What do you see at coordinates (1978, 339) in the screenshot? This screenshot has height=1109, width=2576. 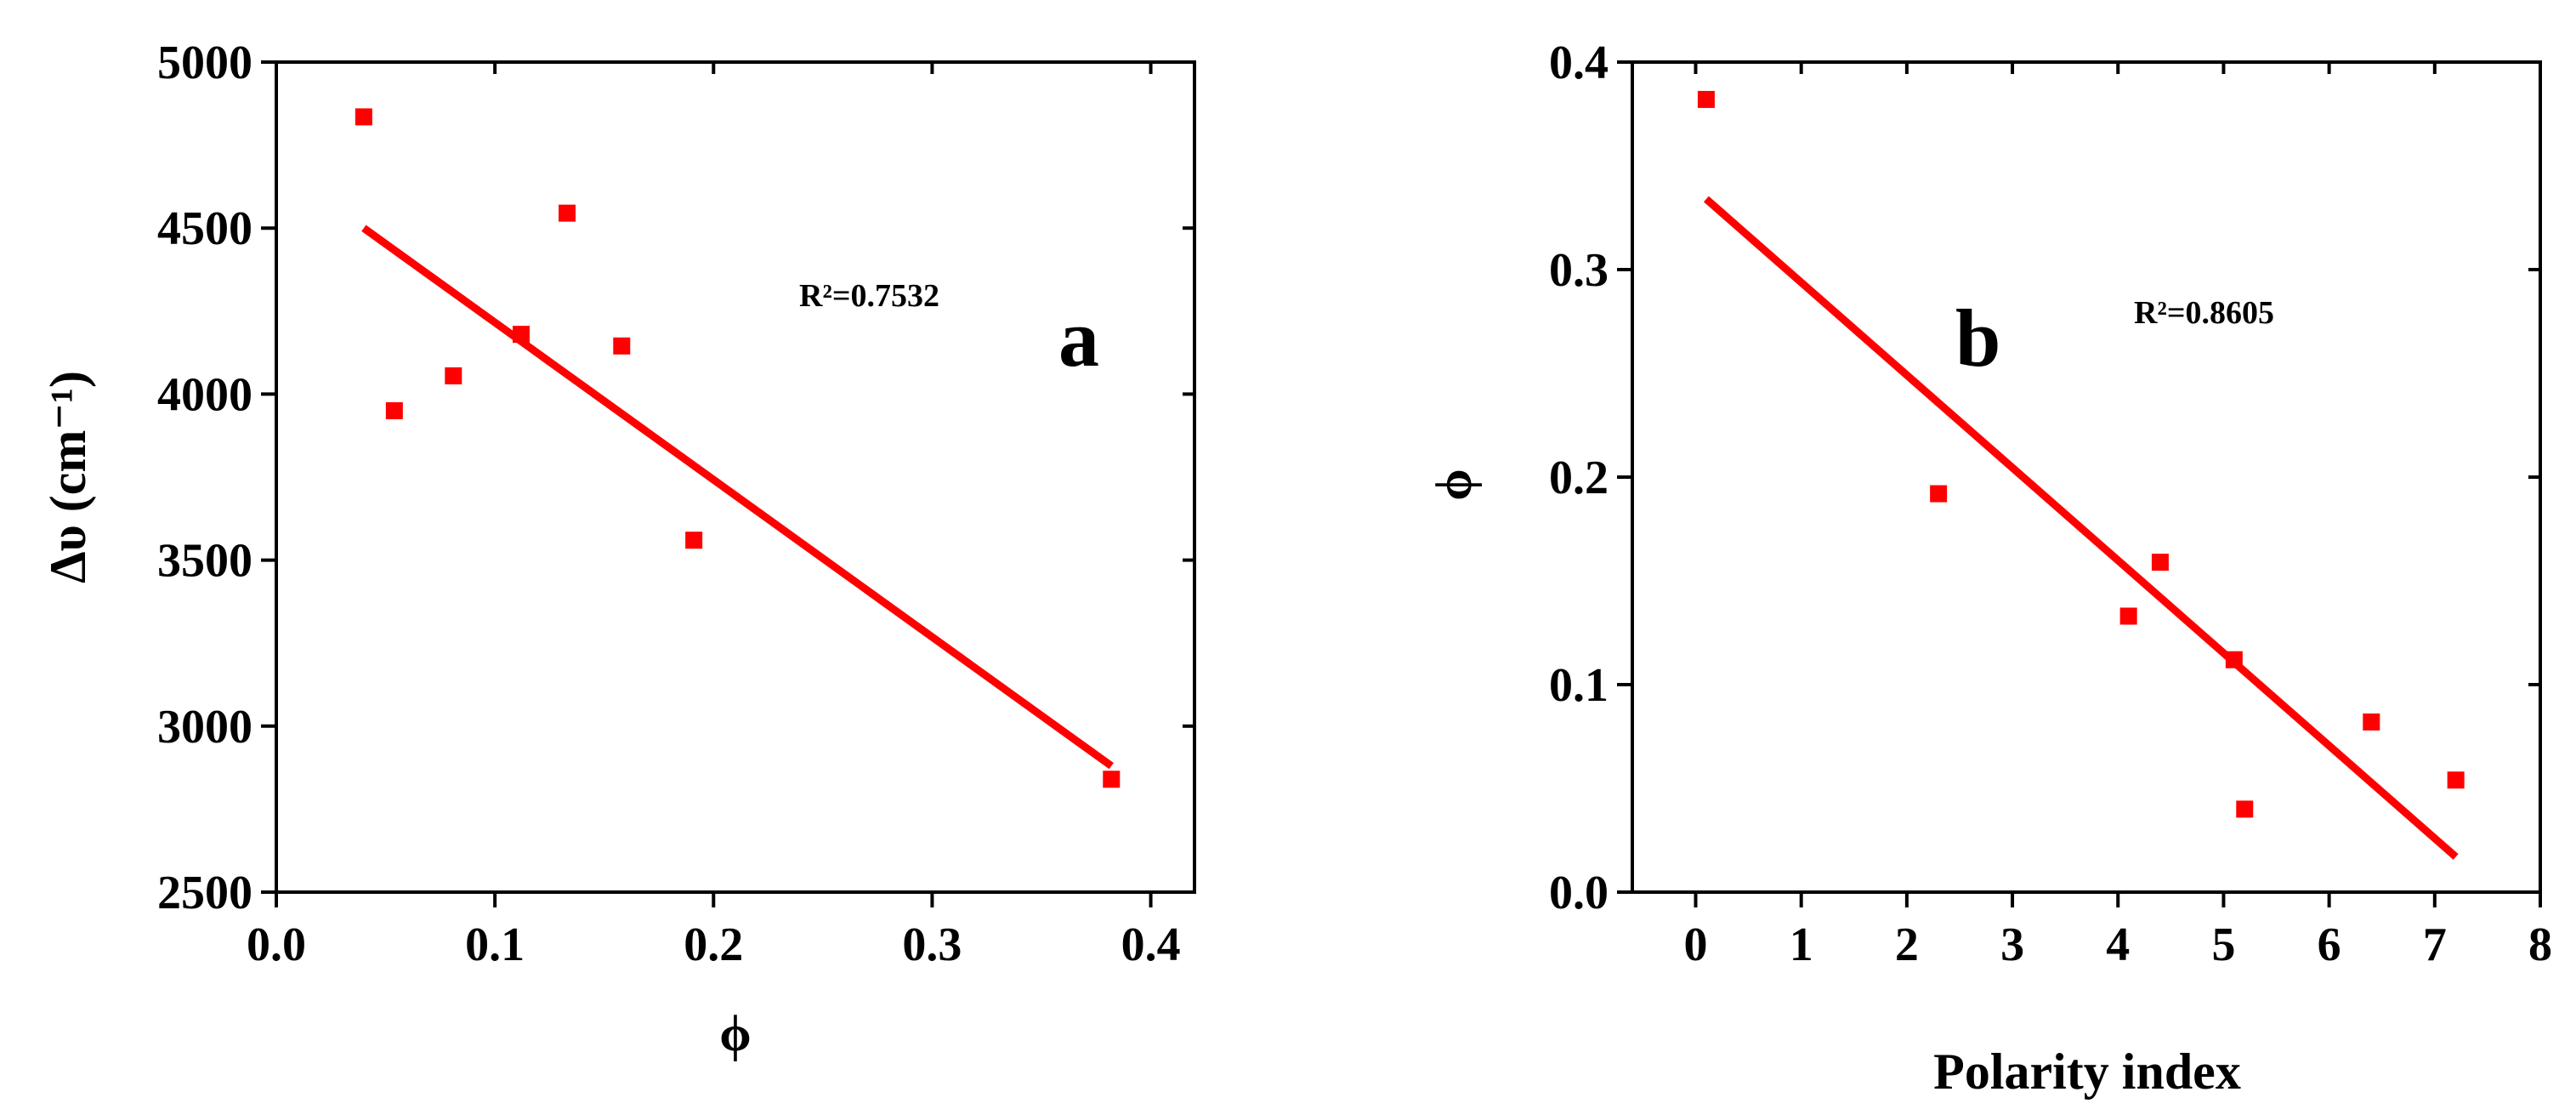 I see `panel-b-label: b` at bounding box center [1978, 339].